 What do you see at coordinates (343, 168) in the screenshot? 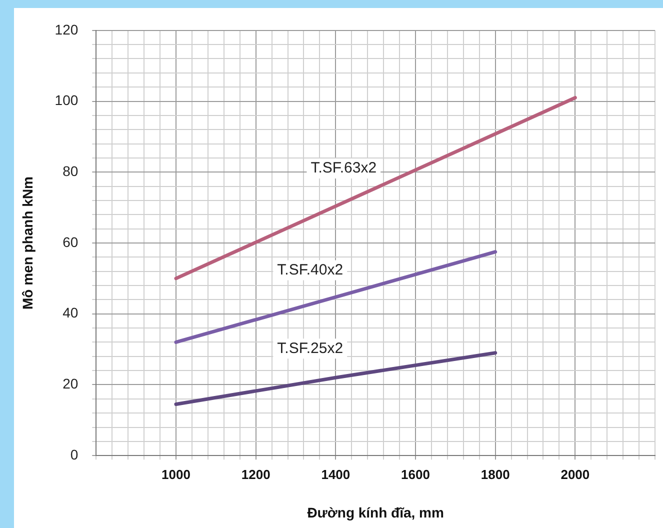
I see `series-label: T.SF.63x2` at bounding box center [343, 168].